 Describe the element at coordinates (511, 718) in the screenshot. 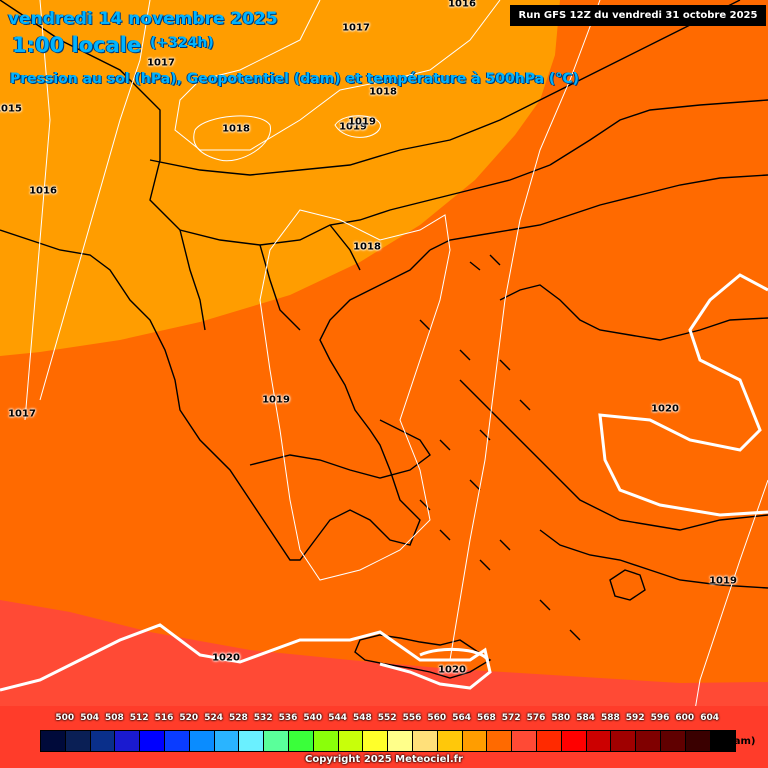

I see `legend-tick-label: 572` at that location.